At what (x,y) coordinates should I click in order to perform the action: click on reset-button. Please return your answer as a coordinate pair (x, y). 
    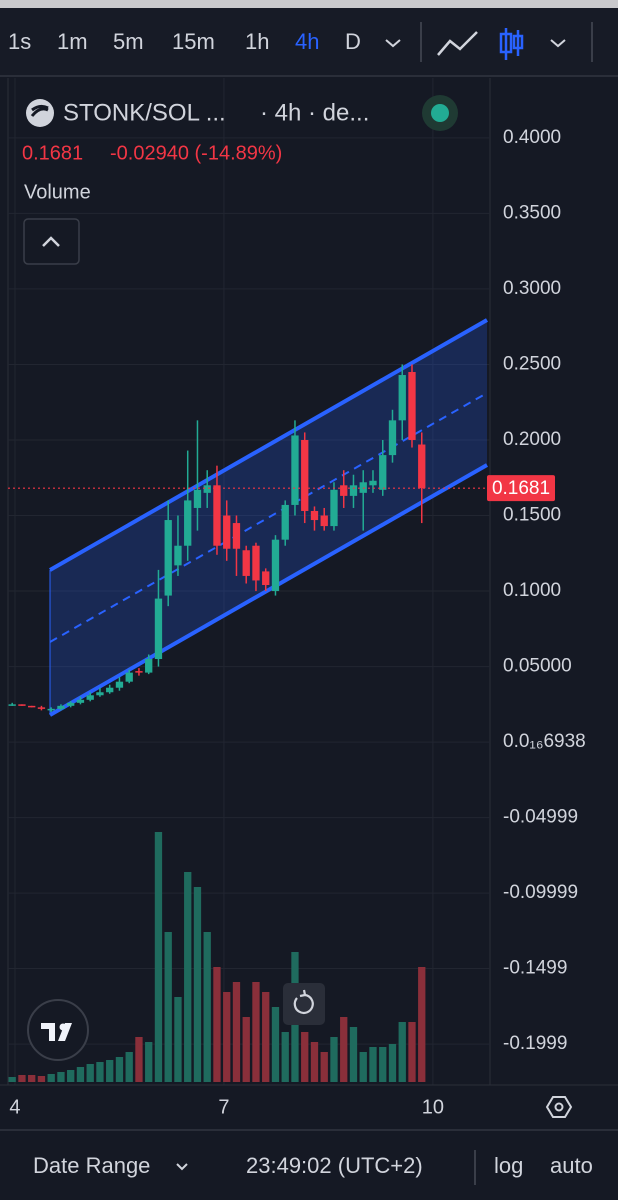
    Looking at the image, I should click on (304, 1004).